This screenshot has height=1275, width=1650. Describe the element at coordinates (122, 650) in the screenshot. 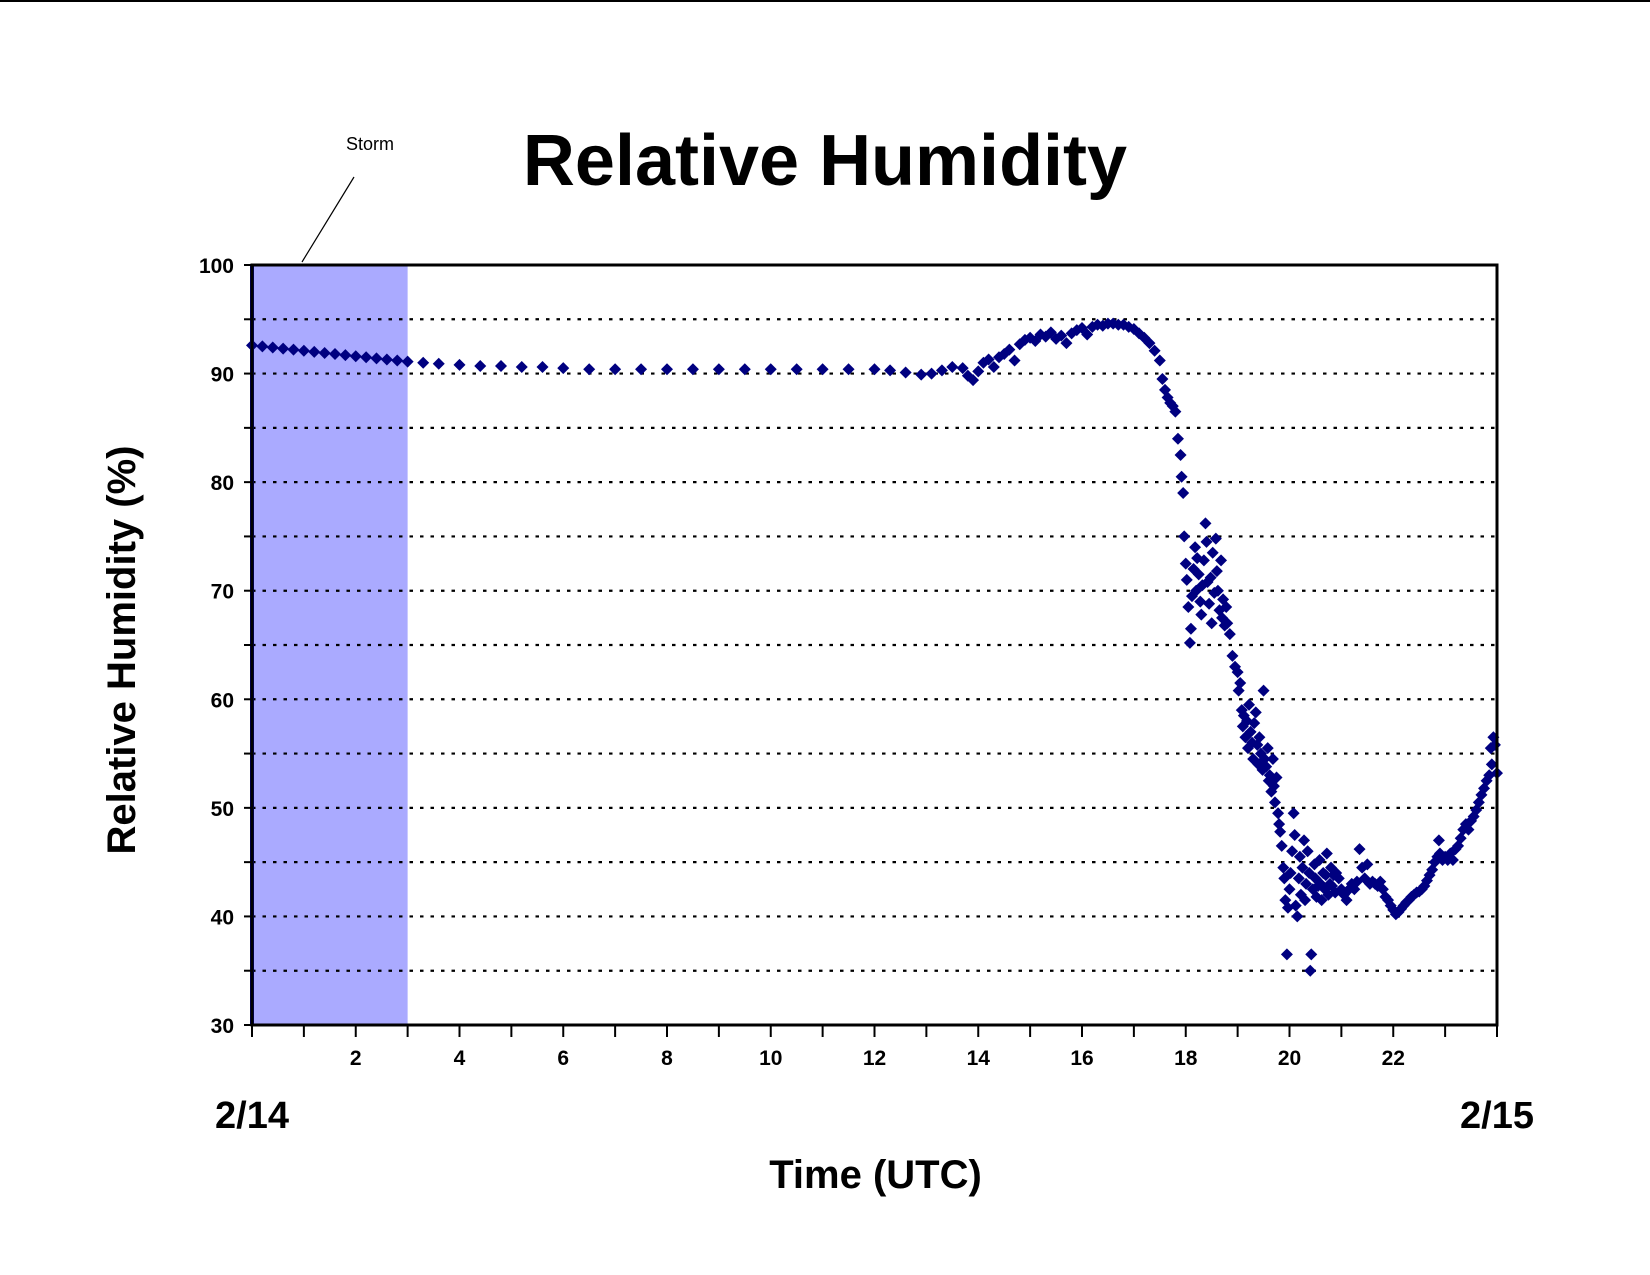

I see `y-axis-title: Relative Humidity (%)` at that location.